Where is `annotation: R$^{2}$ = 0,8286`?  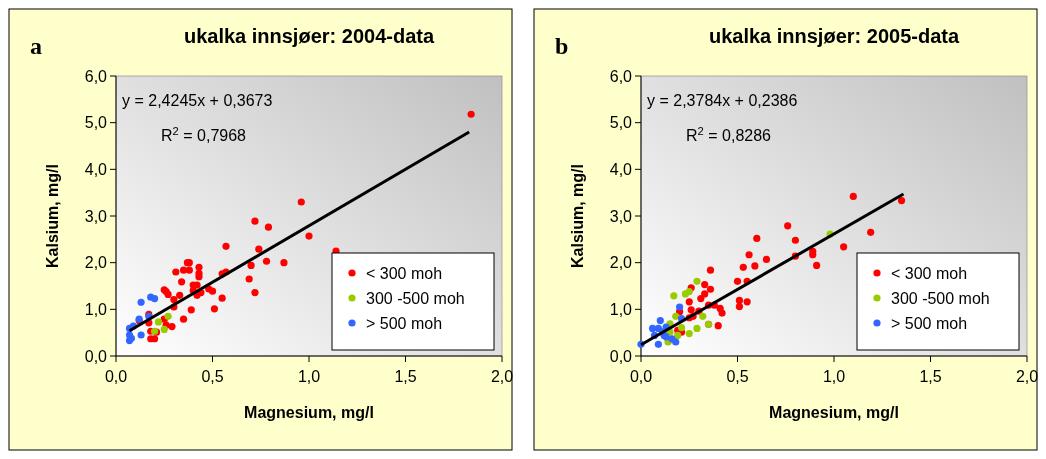 annotation: R$^{2}$ = 0,8286 is located at coordinates (729, 134).